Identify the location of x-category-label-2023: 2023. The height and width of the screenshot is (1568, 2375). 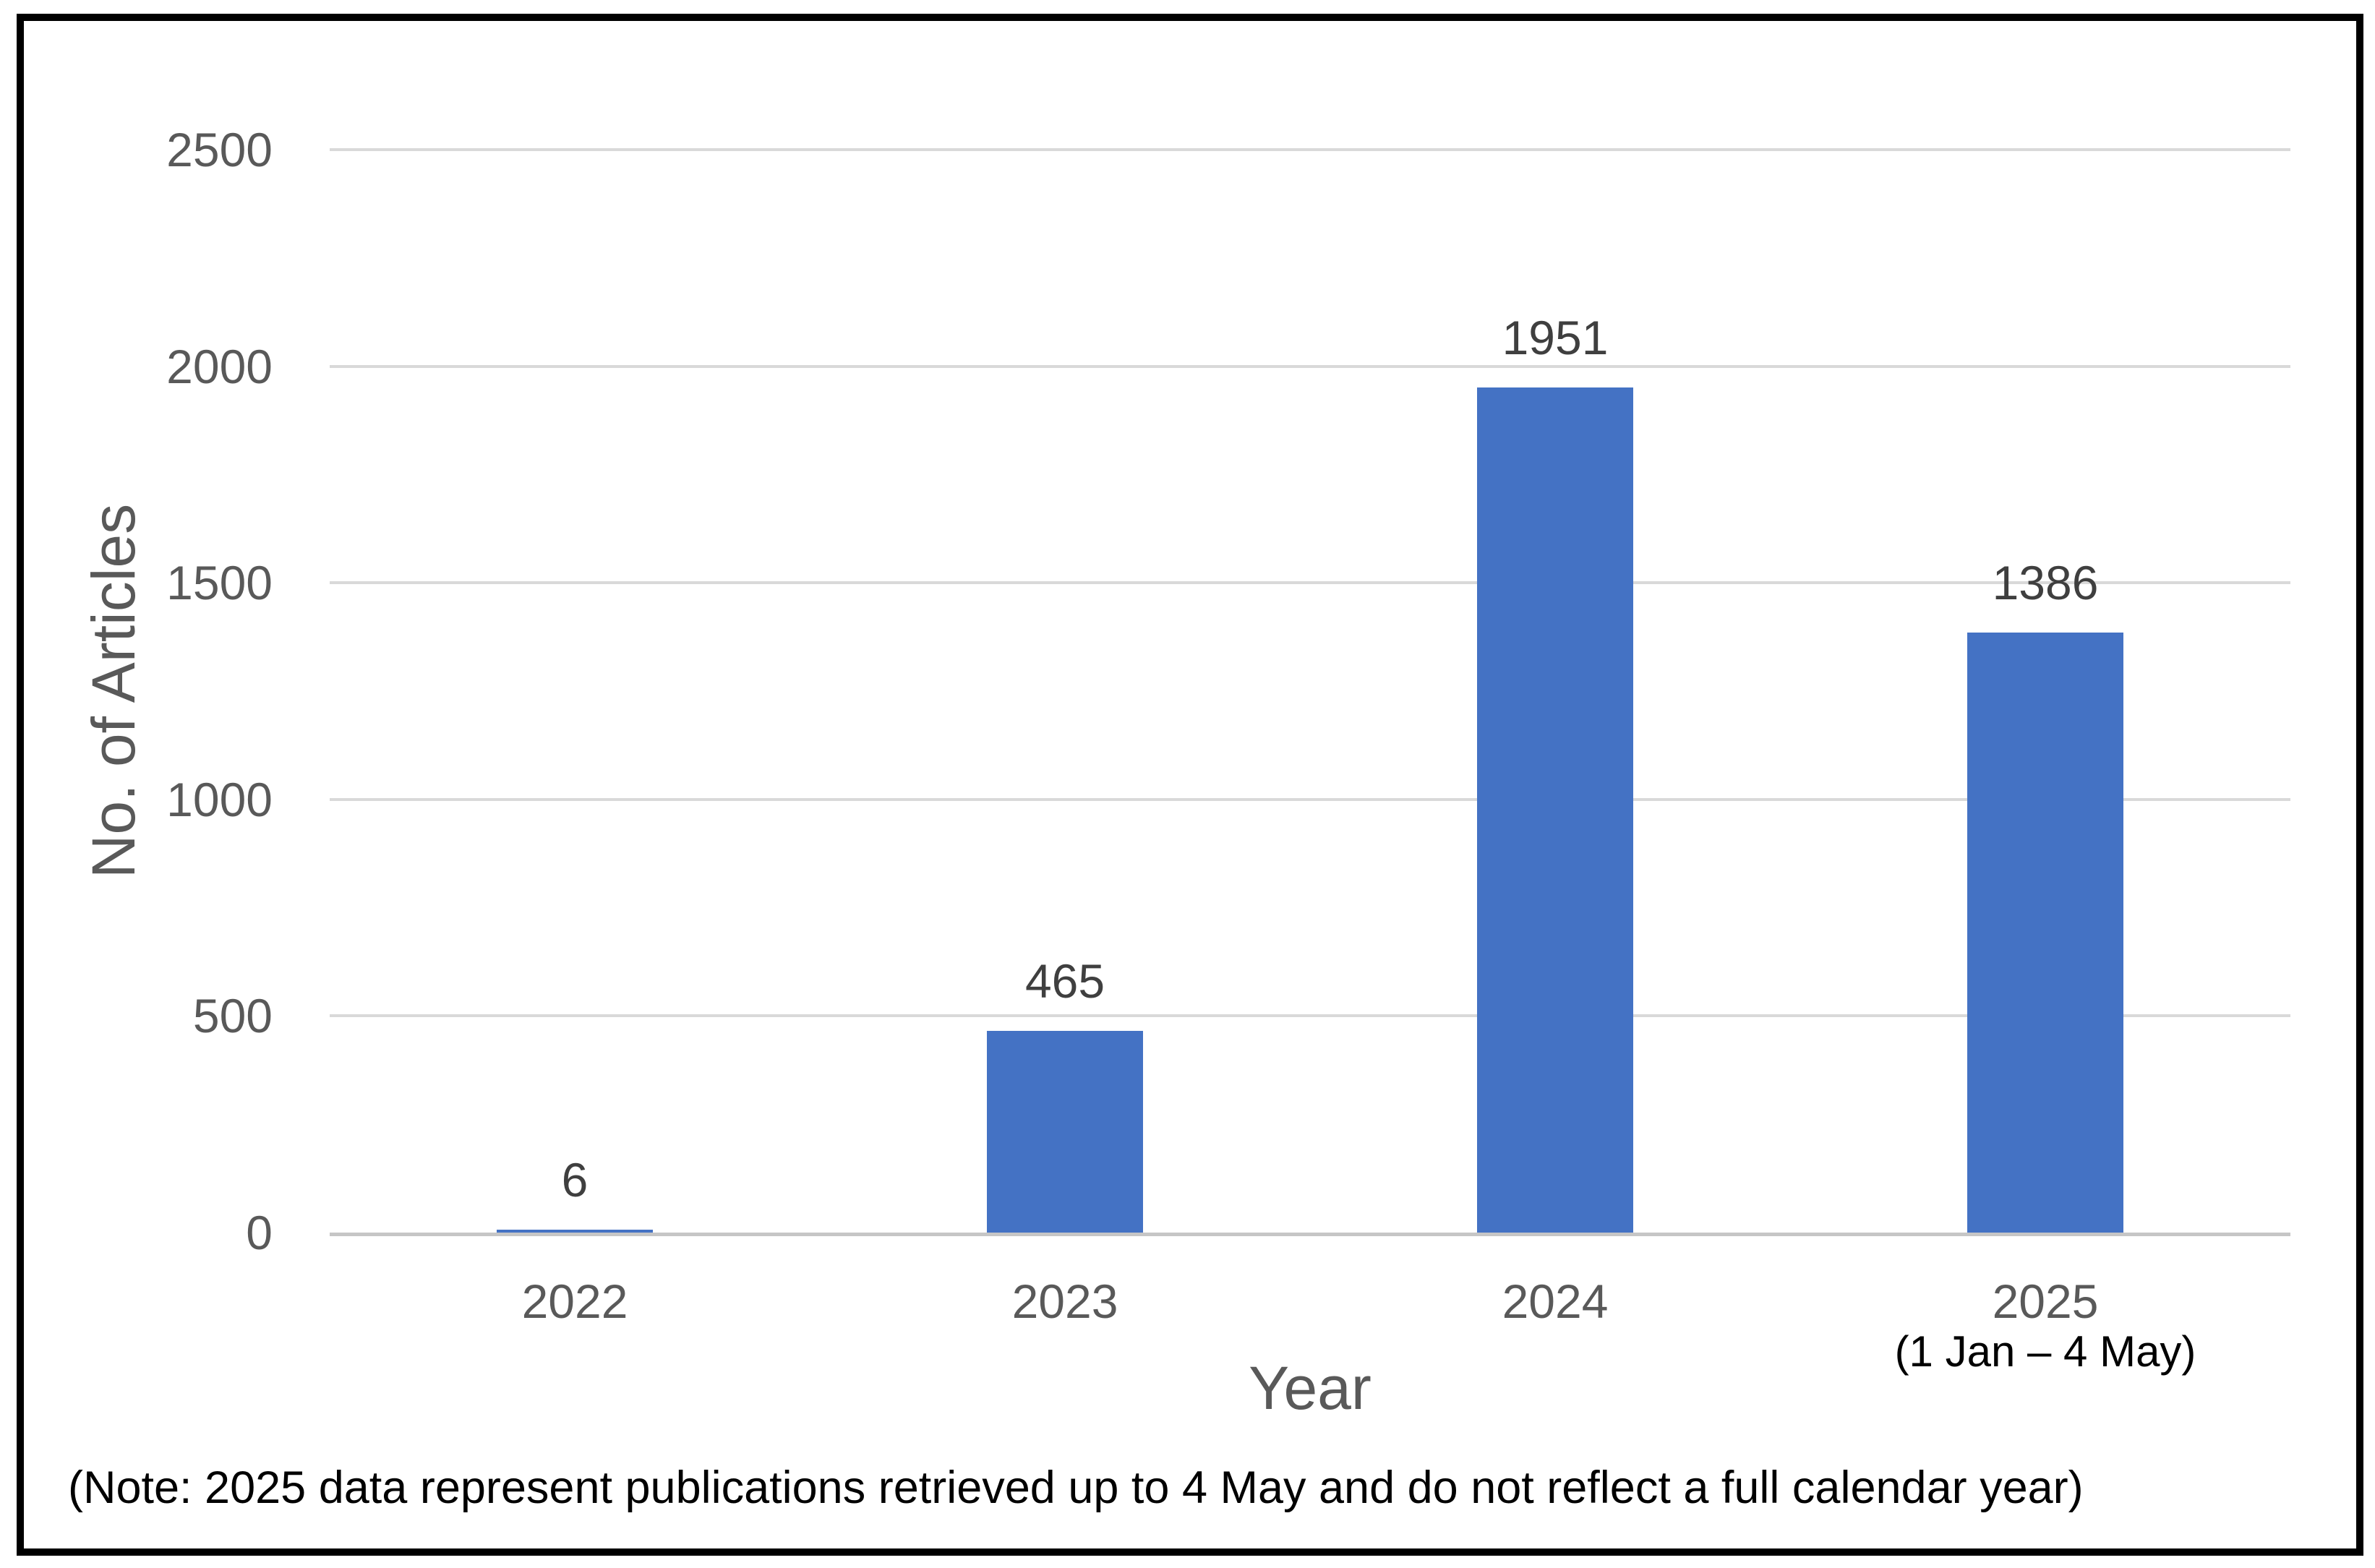
(1065, 1301).